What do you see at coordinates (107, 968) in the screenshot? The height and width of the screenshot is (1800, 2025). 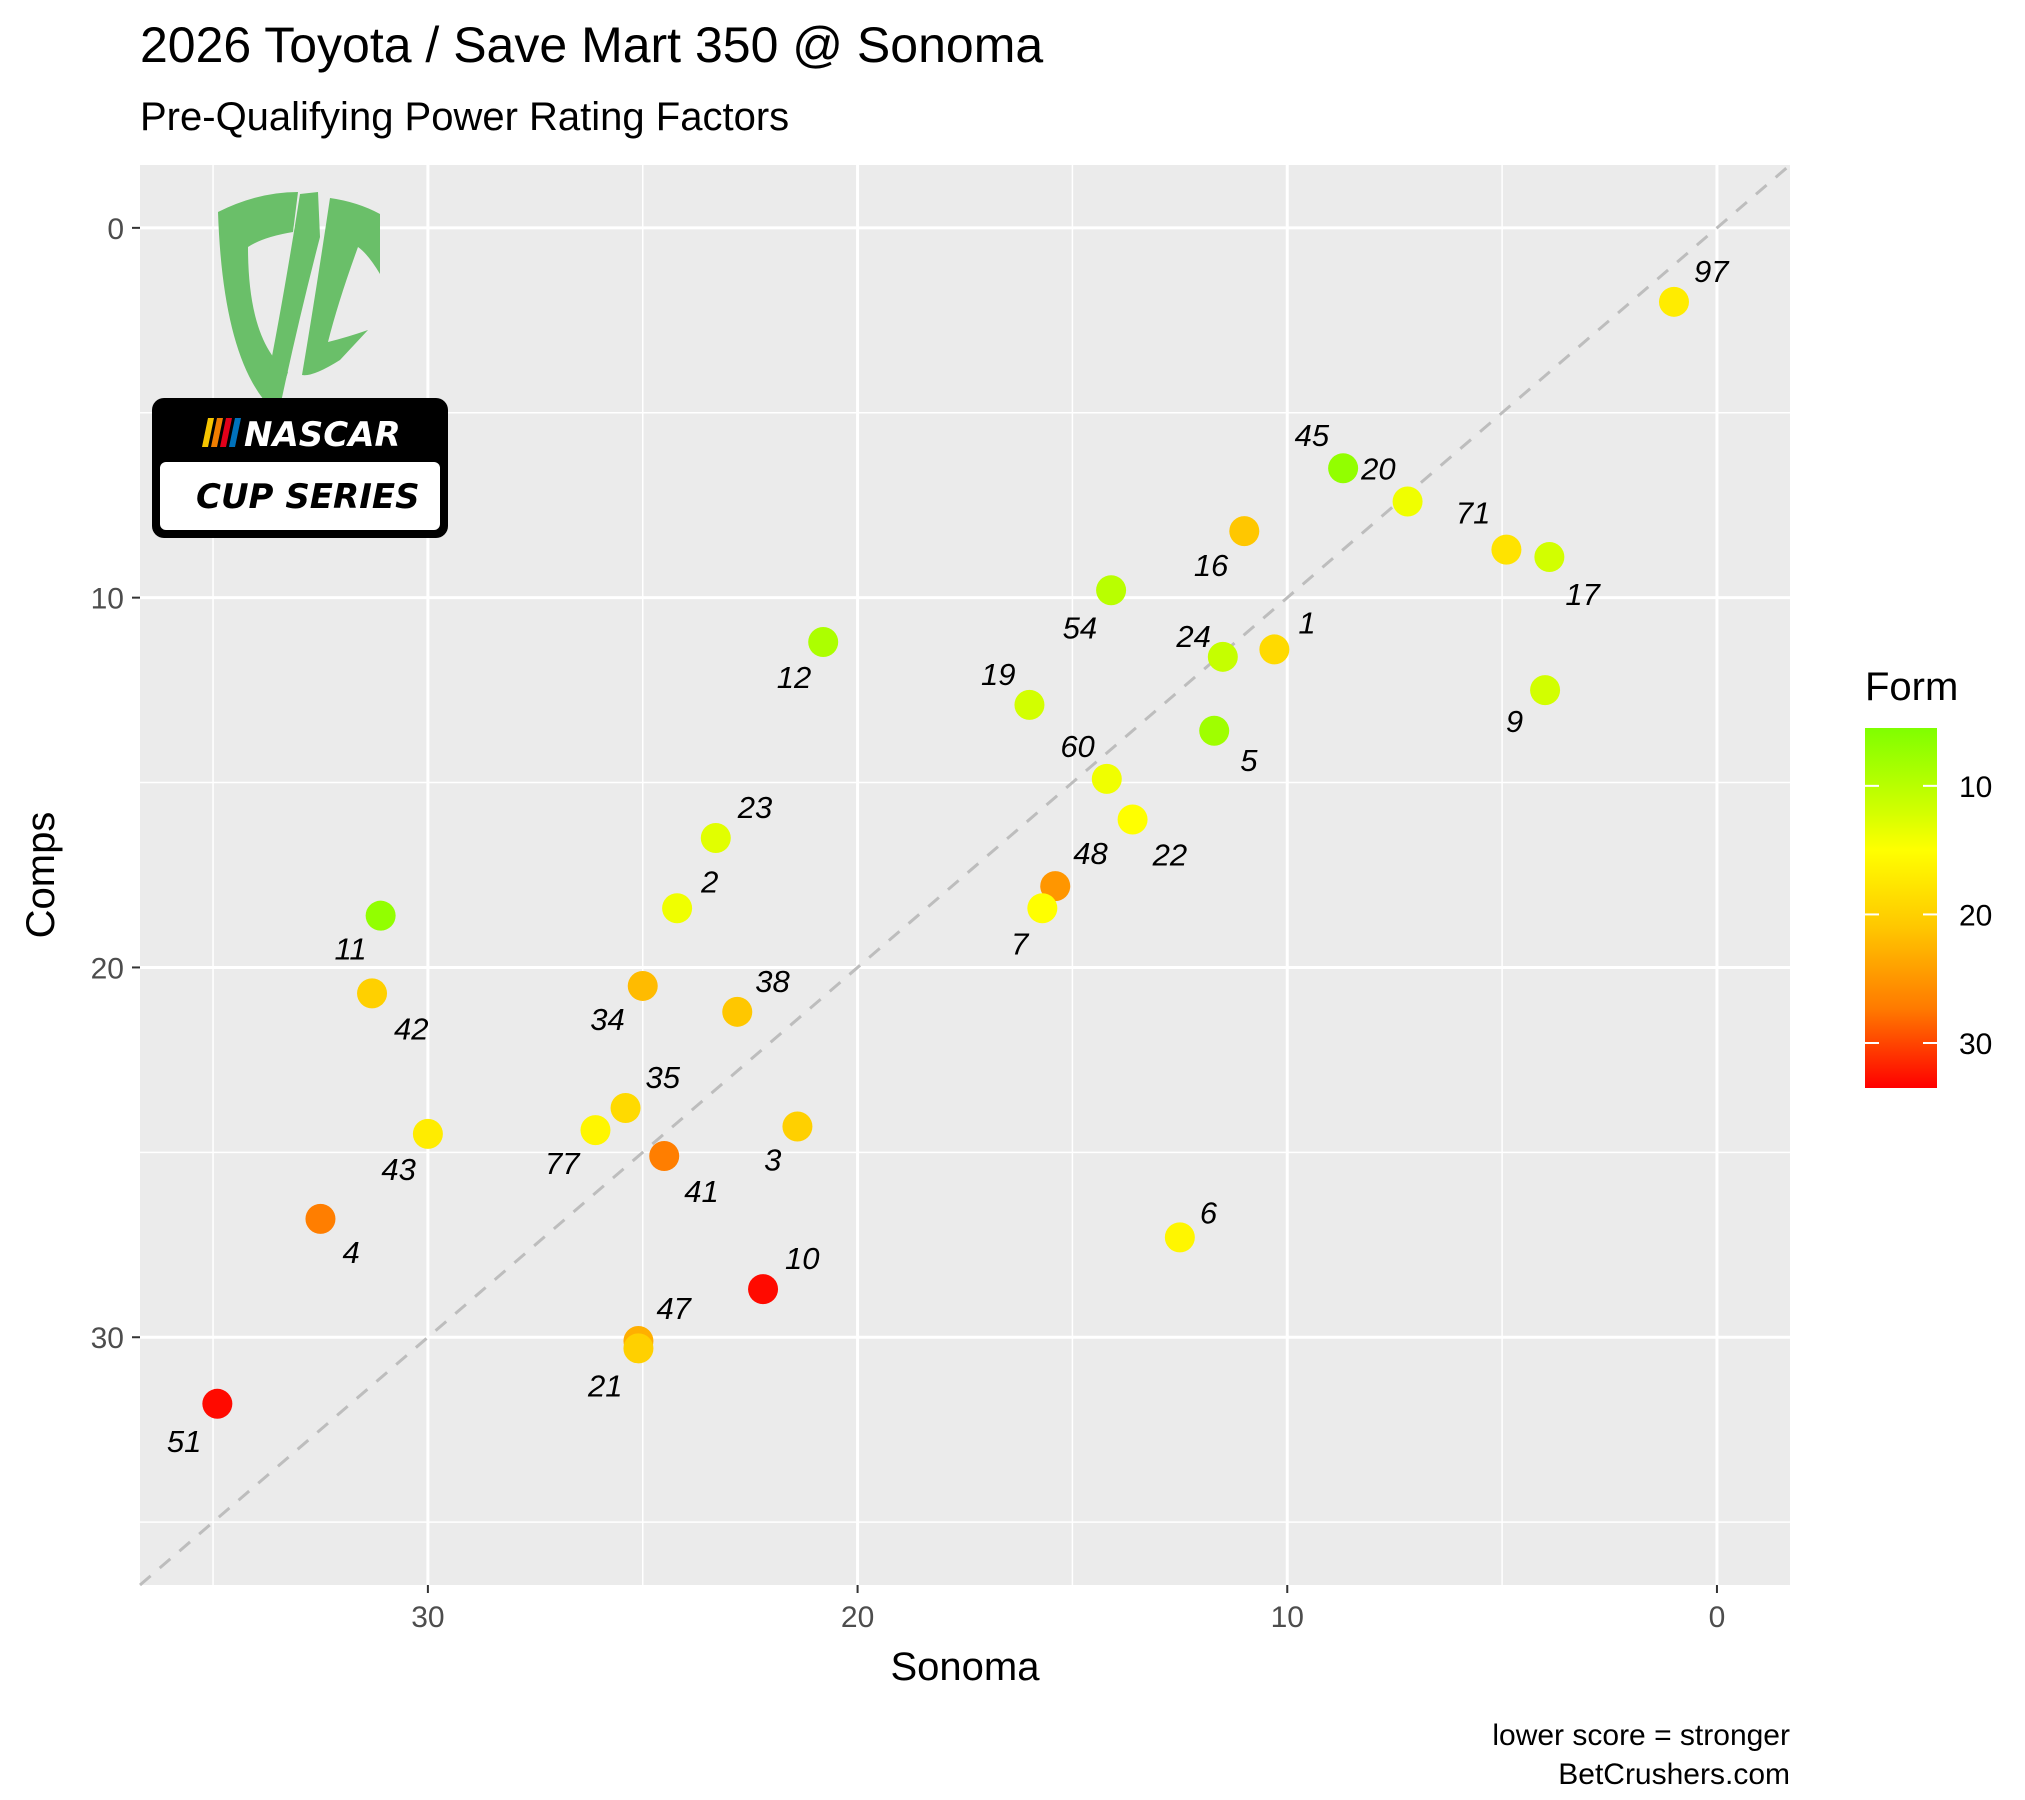 I see `y-tick-label: 20` at bounding box center [107, 968].